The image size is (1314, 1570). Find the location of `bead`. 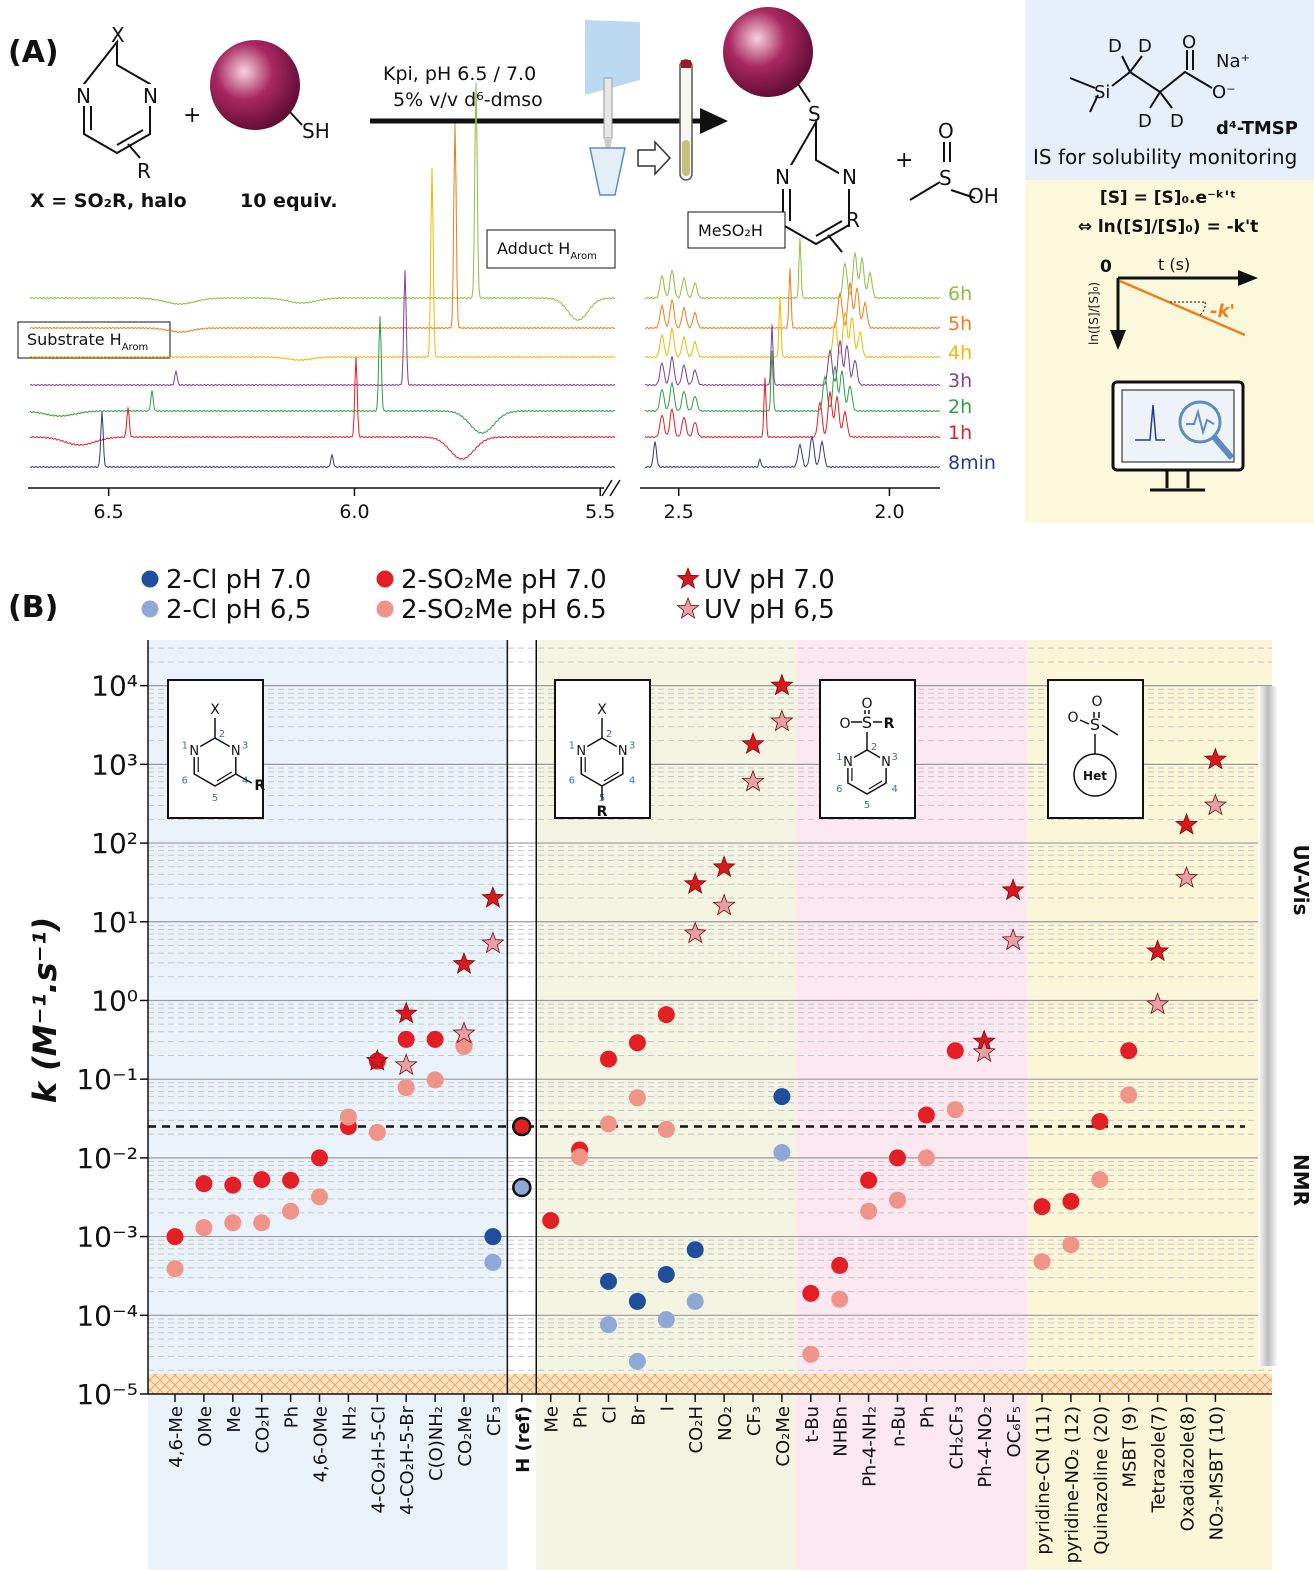

bead is located at coordinates (255, 85).